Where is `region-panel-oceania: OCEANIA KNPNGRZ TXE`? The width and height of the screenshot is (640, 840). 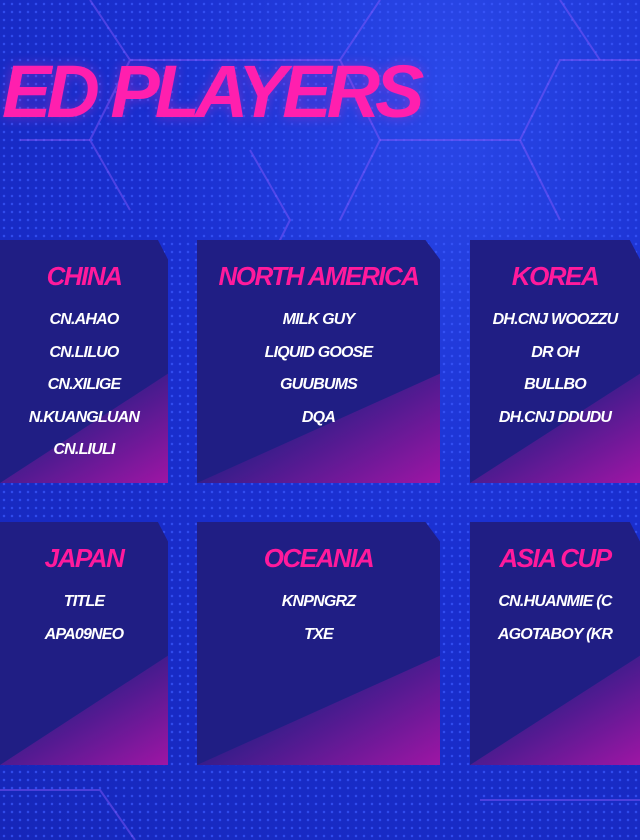 region-panel-oceania: OCEANIA KNPNGRZ TXE is located at coordinates (318, 643).